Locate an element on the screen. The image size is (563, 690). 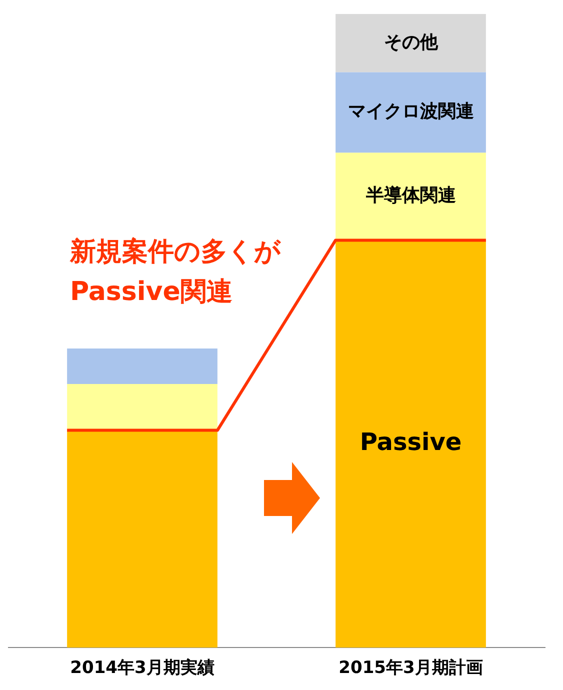
series-label: マイクロ波関連 is located at coordinates (411, 111).